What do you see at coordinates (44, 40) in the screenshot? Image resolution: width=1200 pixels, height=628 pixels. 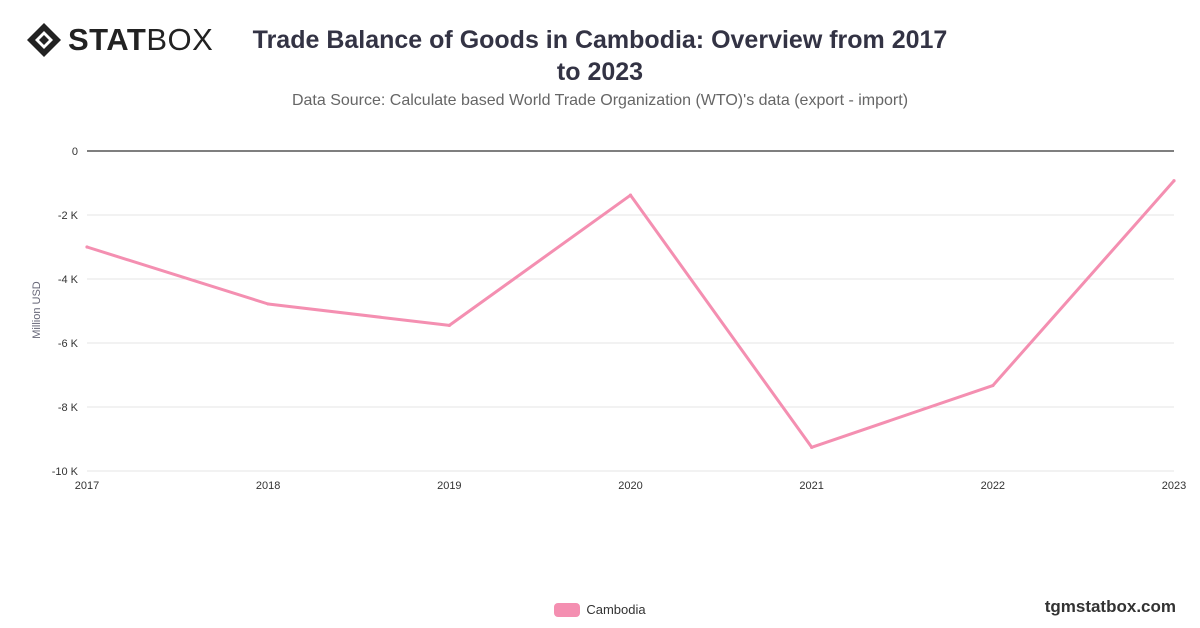 I see `diamond-logo-icon` at bounding box center [44, 40].